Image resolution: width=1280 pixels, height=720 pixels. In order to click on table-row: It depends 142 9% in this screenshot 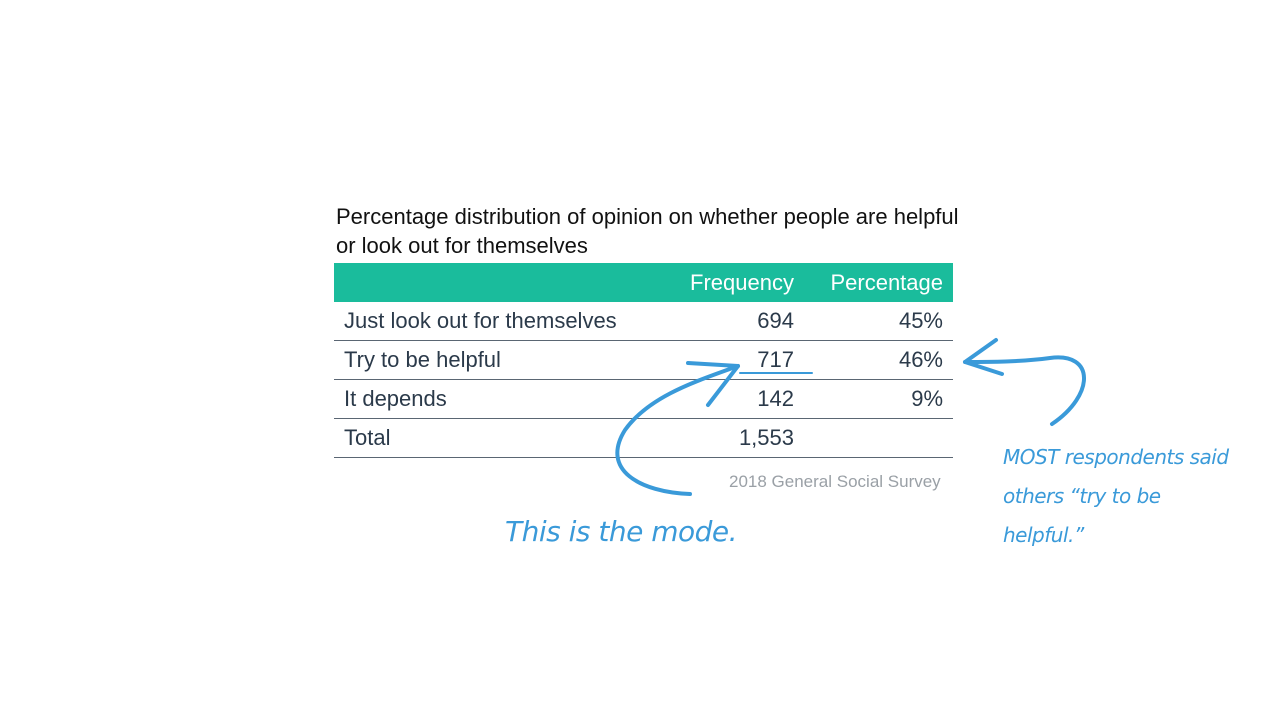, I will do `click(643, 399)`.